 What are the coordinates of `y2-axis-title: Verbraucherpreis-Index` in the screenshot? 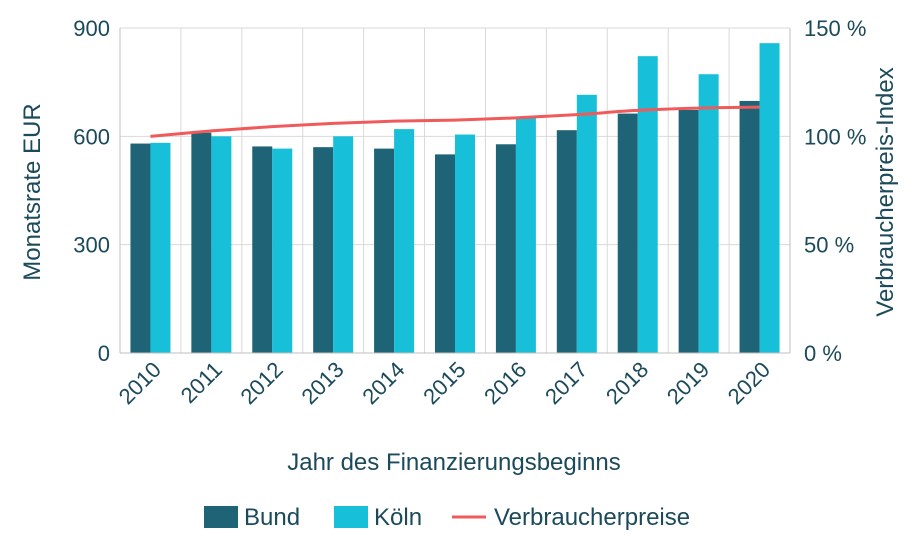 It's located at (885, 191).